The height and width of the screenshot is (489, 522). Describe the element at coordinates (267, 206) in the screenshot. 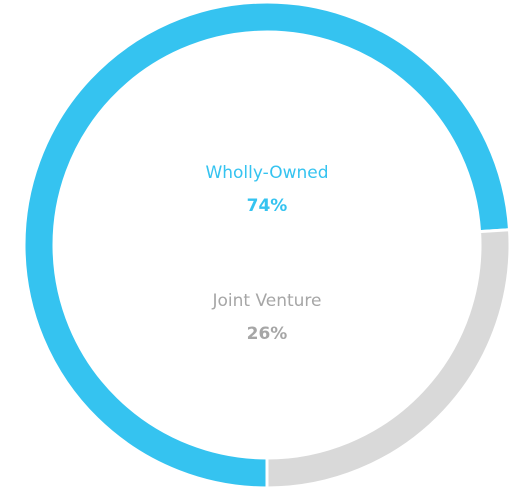

I see `segment-value-label: 74%` at that location.